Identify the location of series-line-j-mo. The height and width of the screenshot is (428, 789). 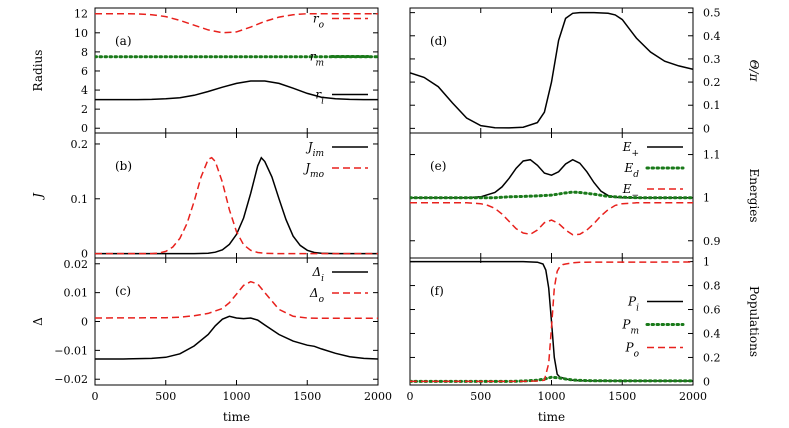
(236, 205).